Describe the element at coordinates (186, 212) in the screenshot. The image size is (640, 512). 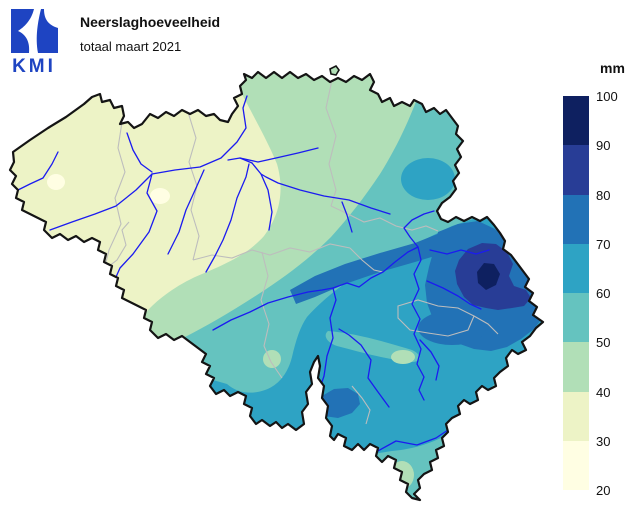
I see `river-dender` at that location.